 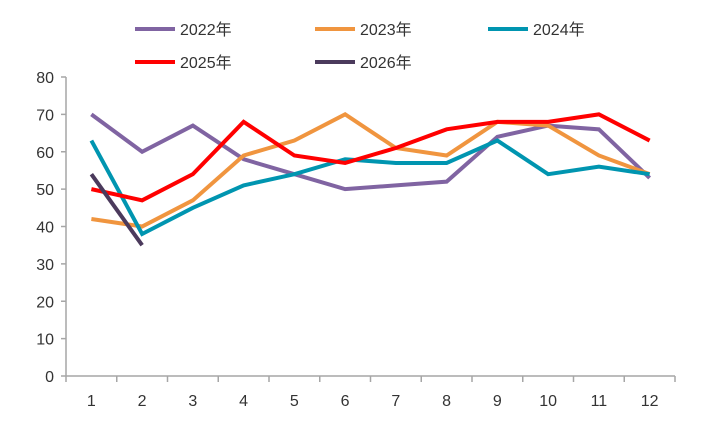 I want to click on x-tick-label: 7, so click(x=395, y=401).